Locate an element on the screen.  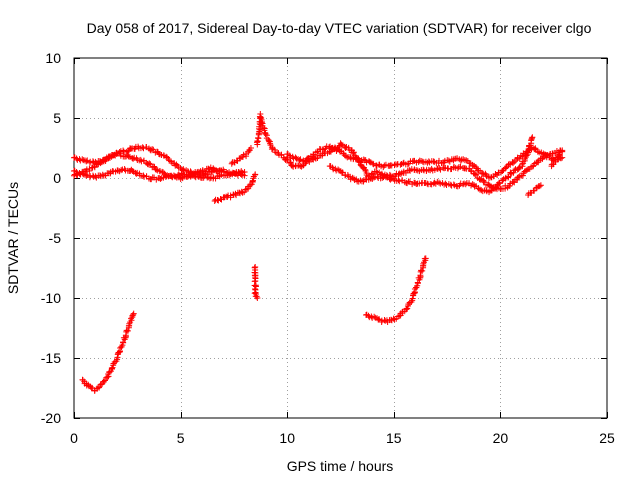
x-tick-label: 5 is located at coordinates (181, 438).